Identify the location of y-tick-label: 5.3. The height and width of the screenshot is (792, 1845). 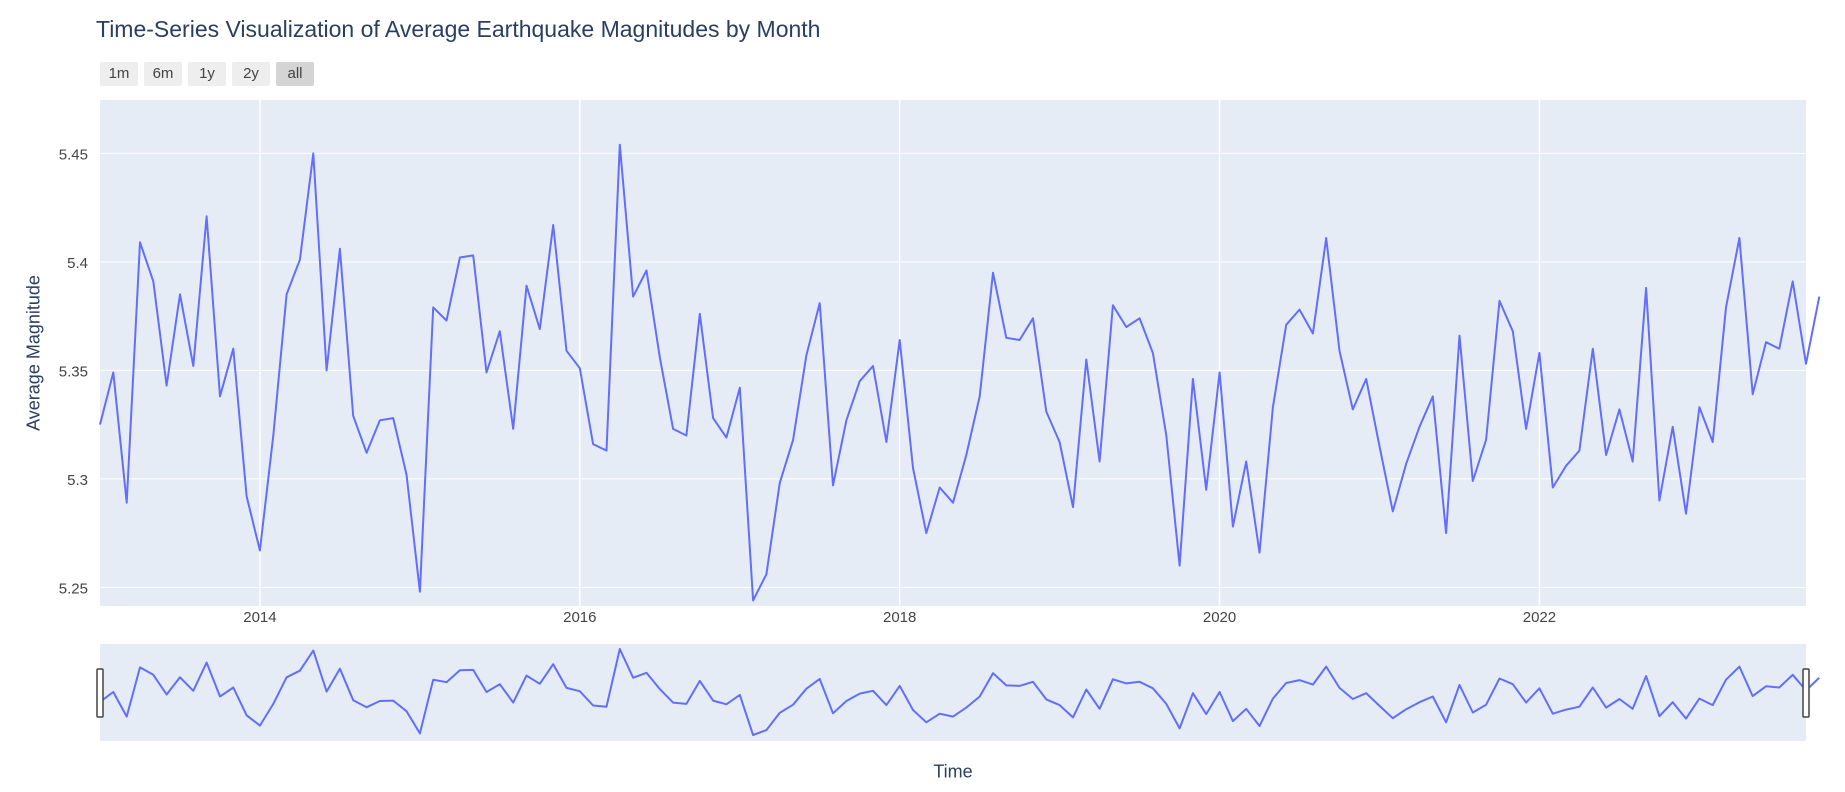
(77, 480).